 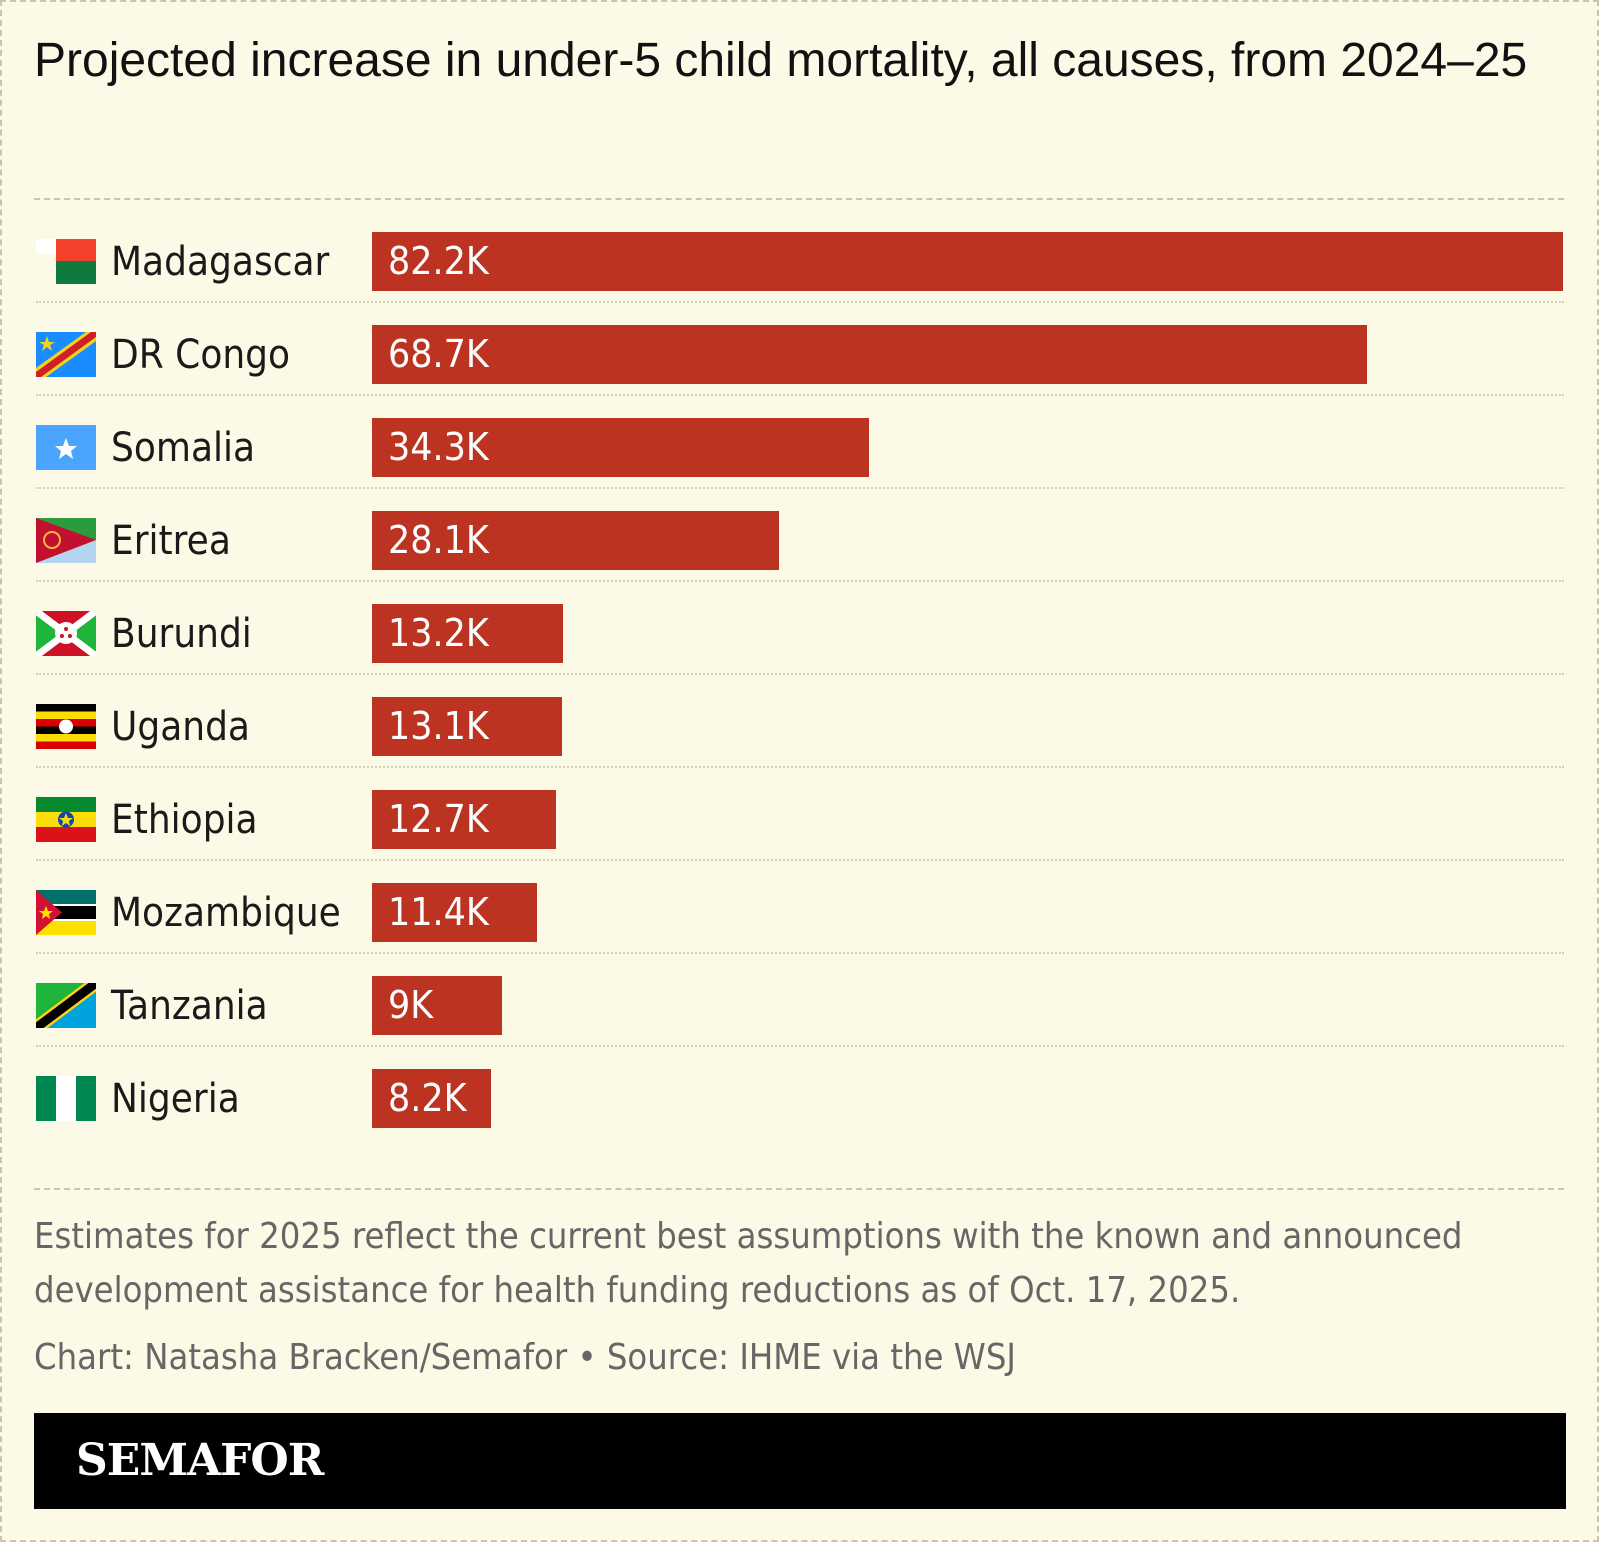 I want to click on bar-uganda, so click(x=467, y=726).